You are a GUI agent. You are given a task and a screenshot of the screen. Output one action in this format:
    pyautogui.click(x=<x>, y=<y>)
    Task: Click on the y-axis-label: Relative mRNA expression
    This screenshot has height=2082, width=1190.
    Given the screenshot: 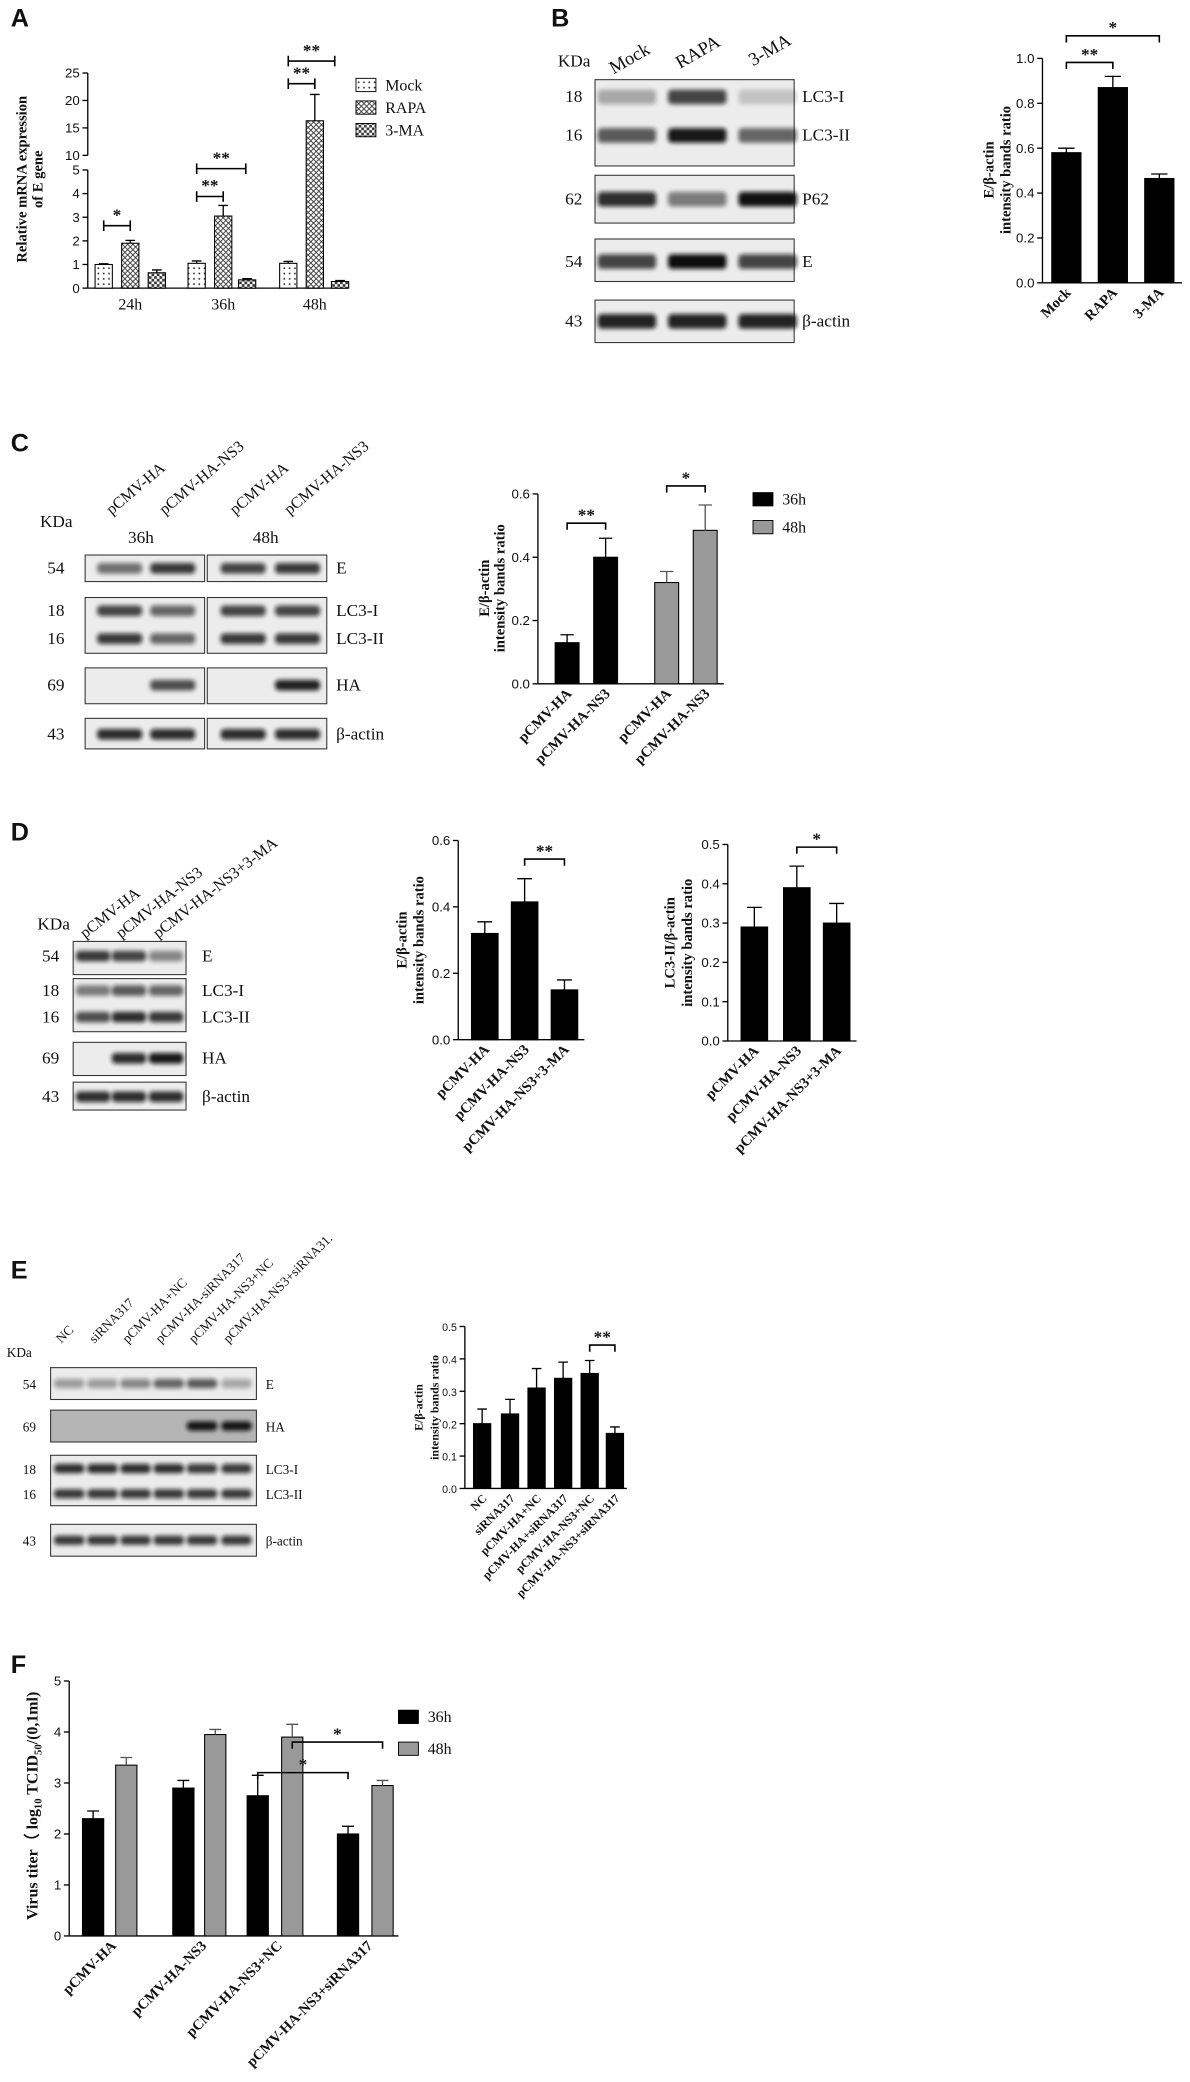 What is the action you would take?
    pyautogui.click(x=23, y=179)
    